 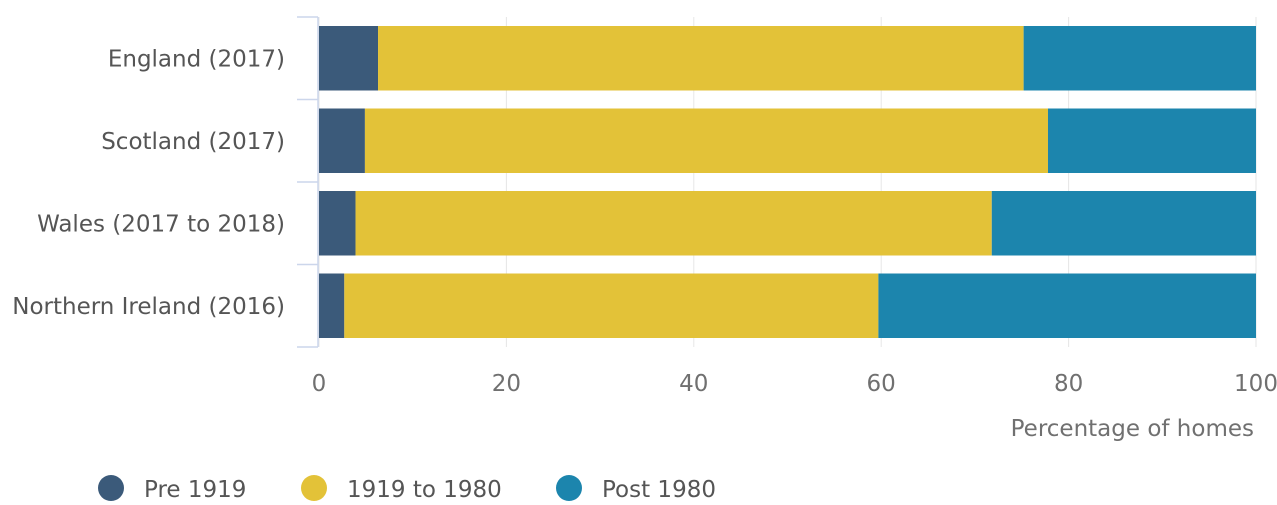 What do you see at coordinates (659, 489) in the screenshot?
I see `legend-label: Post 1980` at bounding box center [659, 489].